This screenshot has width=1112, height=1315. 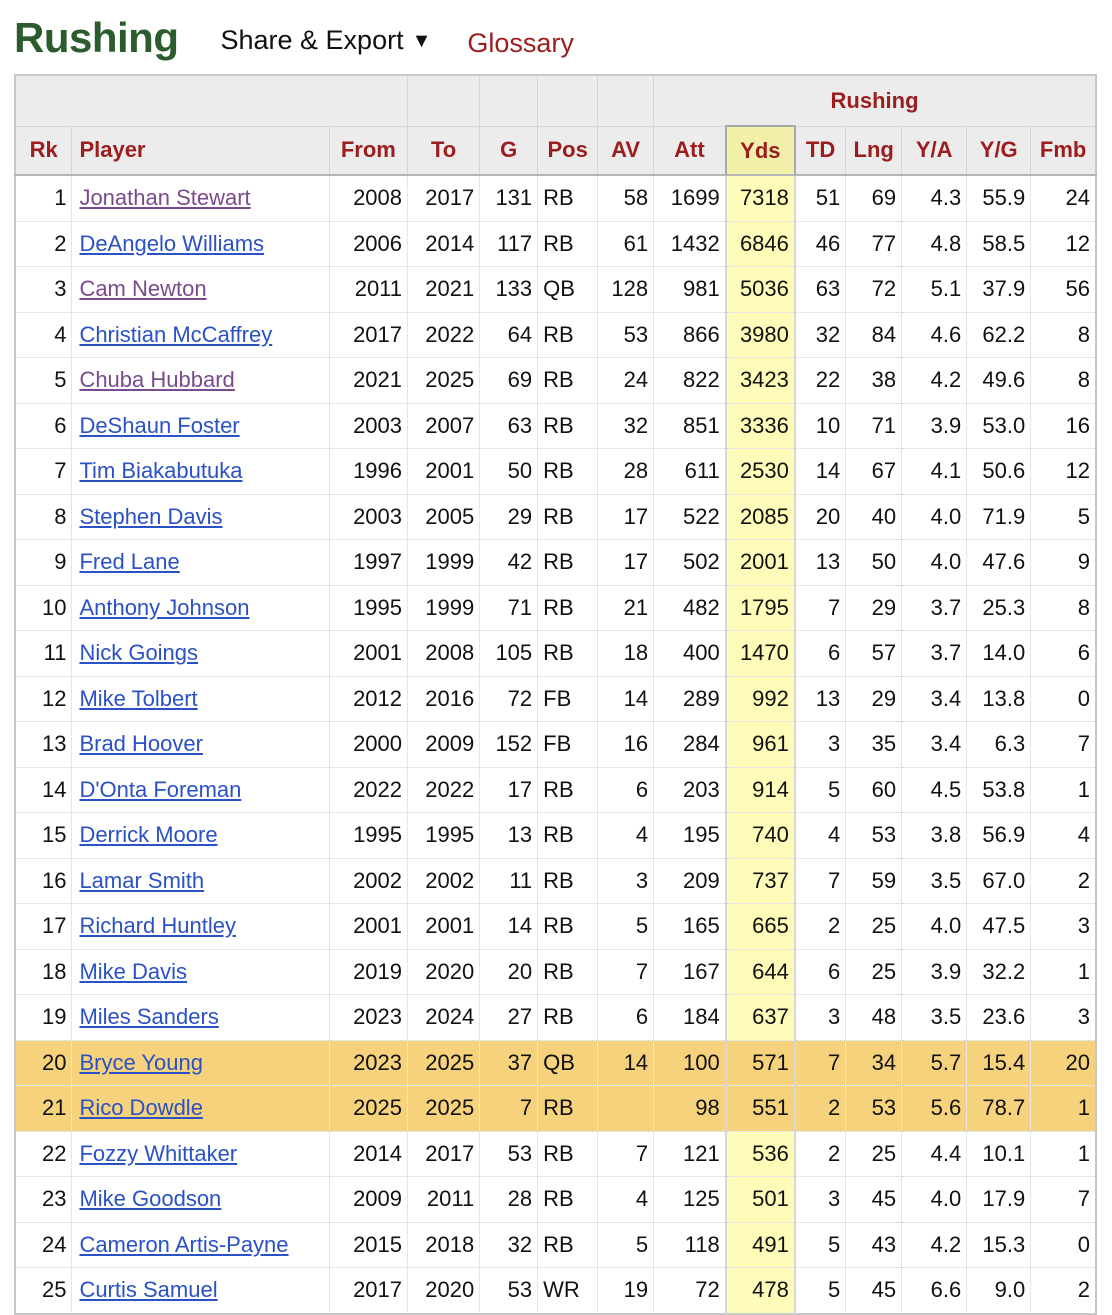 What do you see at coordinates (184, 1244) in the screenshot?
I see `player-link: Cameron Artis-Payne` at bounding box center [184, 1244].